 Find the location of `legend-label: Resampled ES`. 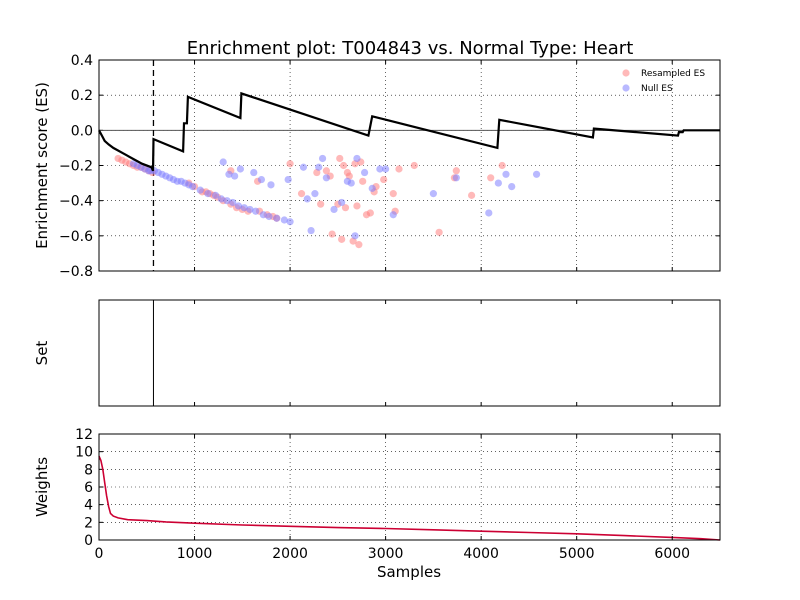

legend-label: Resampled ES is located at coordinates (673, 74).